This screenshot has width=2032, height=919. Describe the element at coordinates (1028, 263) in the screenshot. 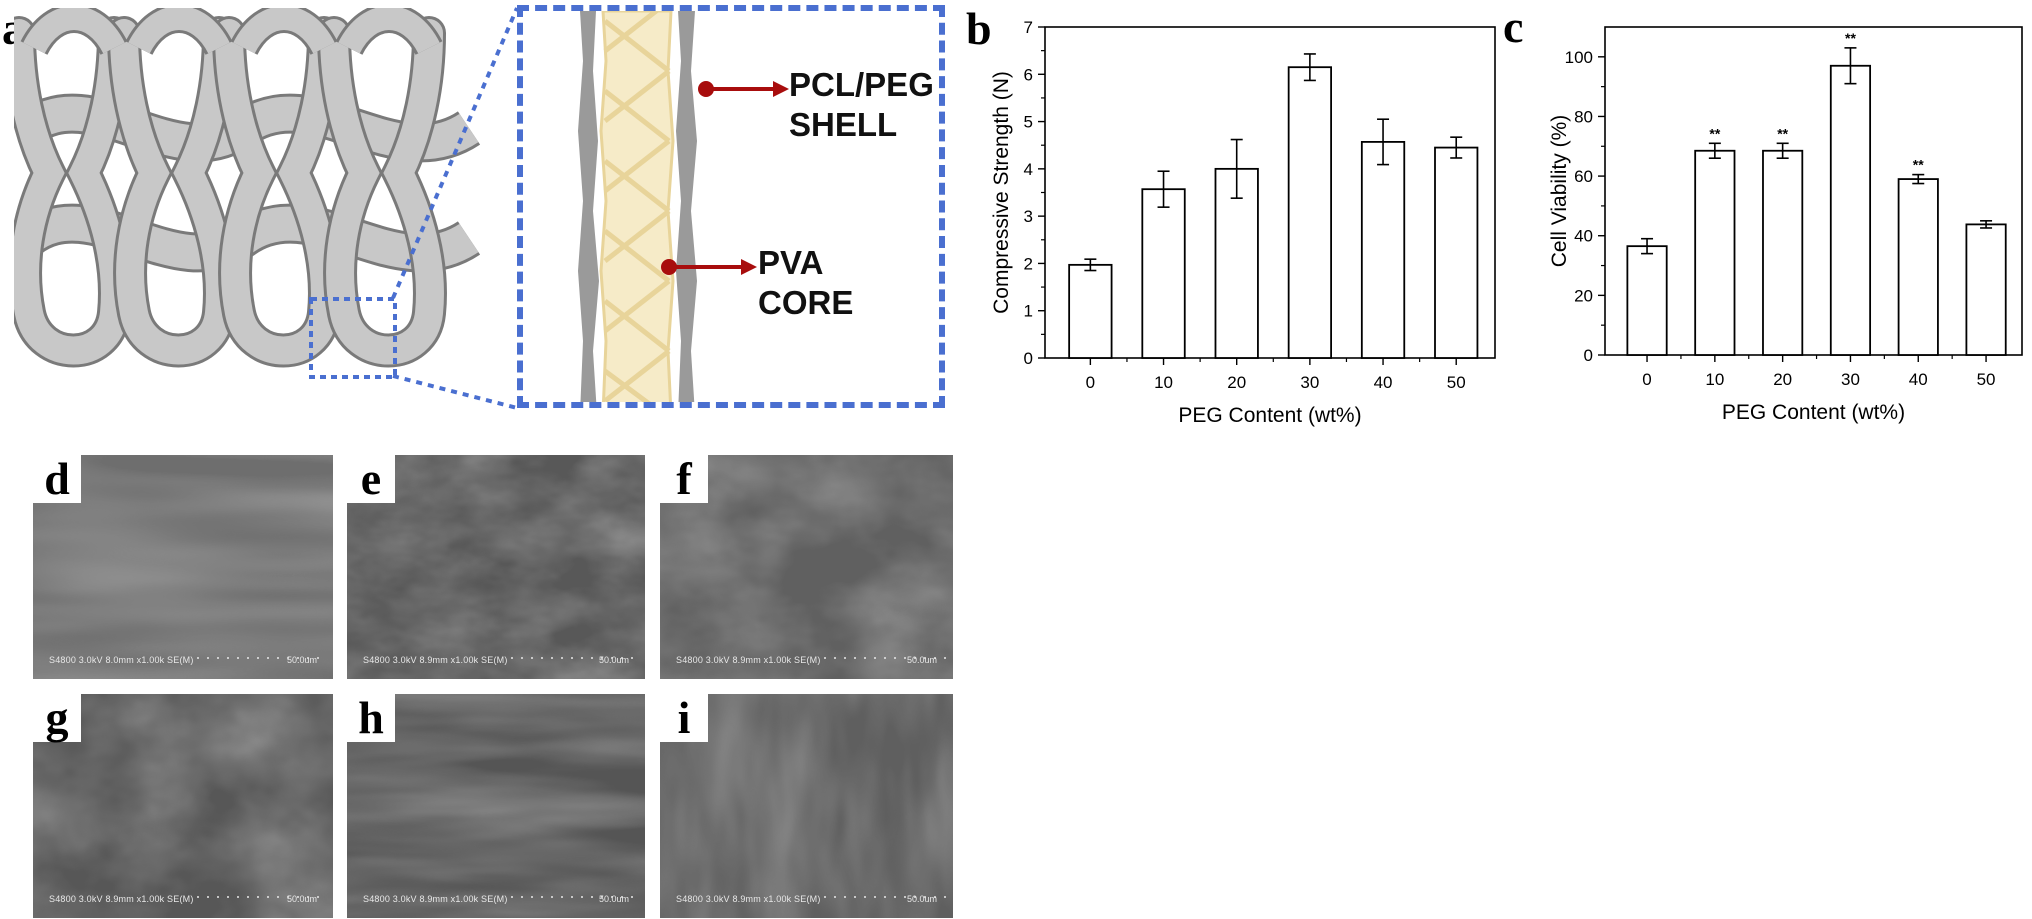

I see `y-tick-label: 2` at that location.